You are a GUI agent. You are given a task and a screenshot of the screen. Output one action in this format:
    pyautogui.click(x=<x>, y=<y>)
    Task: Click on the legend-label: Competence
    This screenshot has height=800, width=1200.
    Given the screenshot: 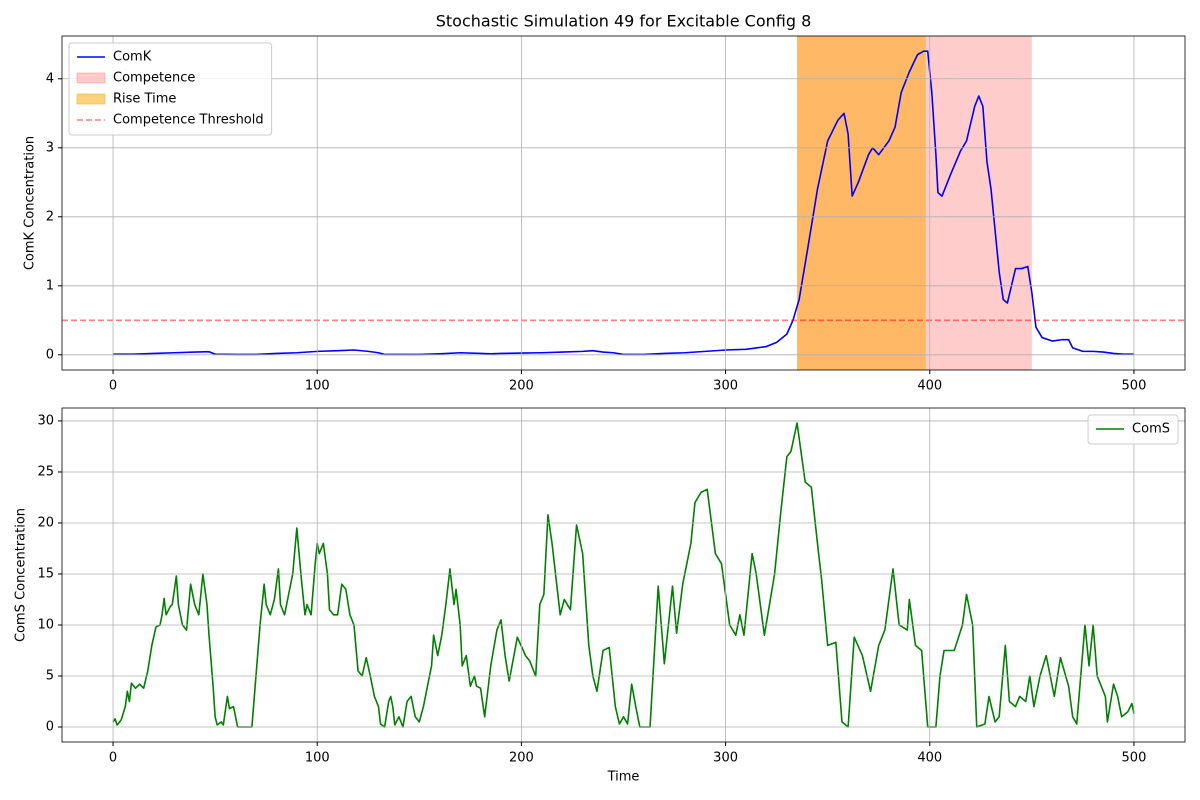 What is the action you would take?
    pyautogui.click(x=154, y=78)
    